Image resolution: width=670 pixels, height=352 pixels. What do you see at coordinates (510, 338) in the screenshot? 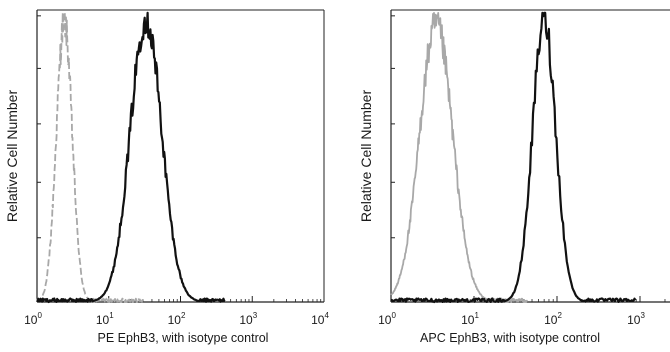
I see `x-axis-label: APC EphB3, with isotype control` at bounding box center [510, 338].